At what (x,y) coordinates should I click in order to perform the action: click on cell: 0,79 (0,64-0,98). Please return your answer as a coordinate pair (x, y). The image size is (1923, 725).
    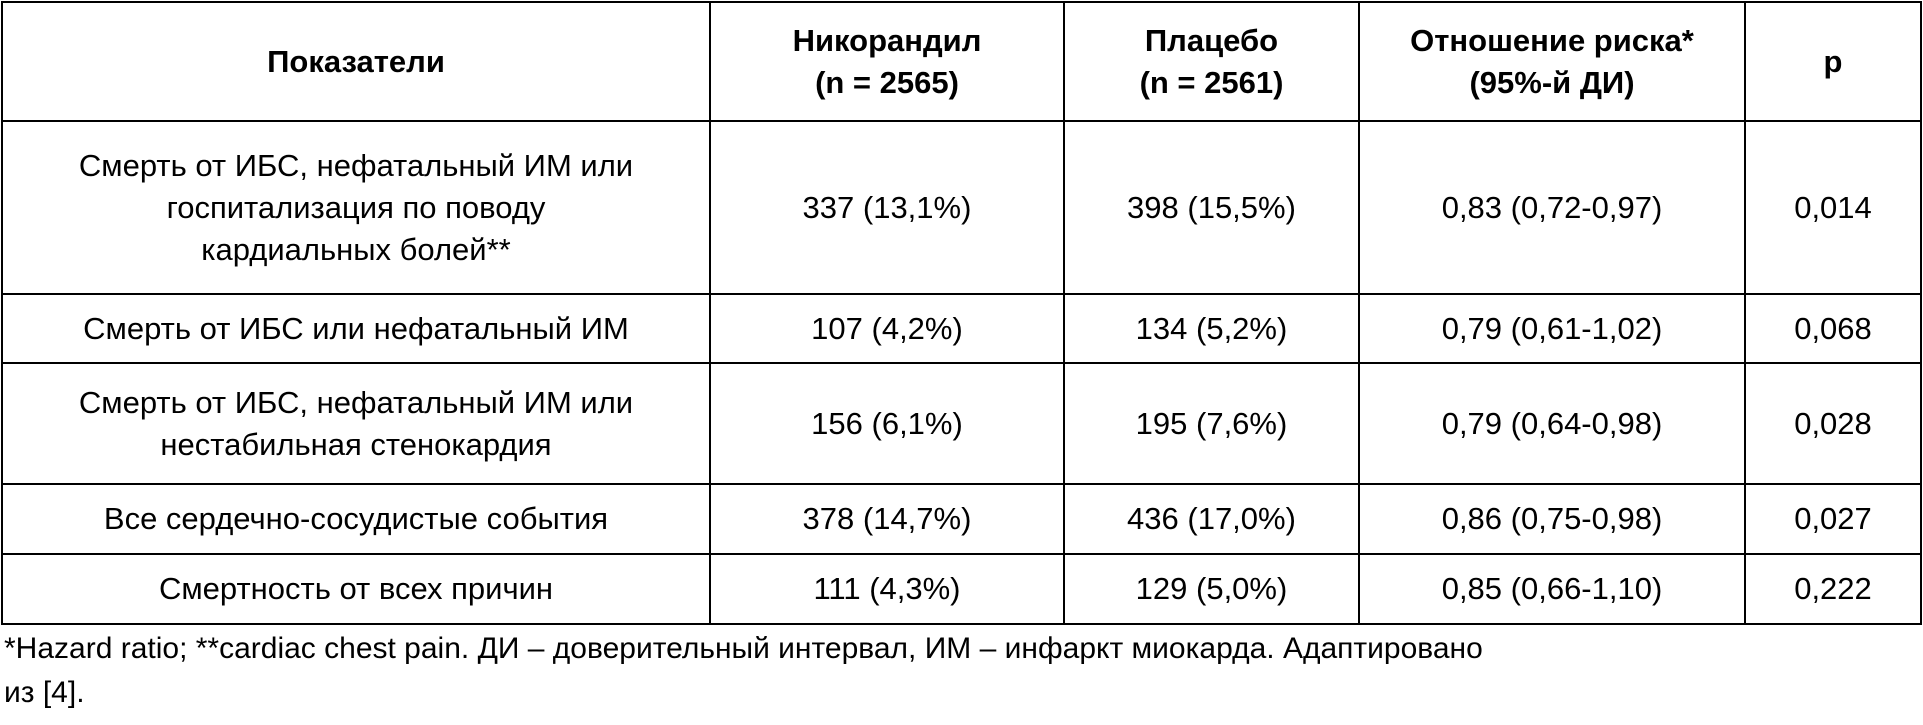
    Looking at the image, I should click on (1552, 423).